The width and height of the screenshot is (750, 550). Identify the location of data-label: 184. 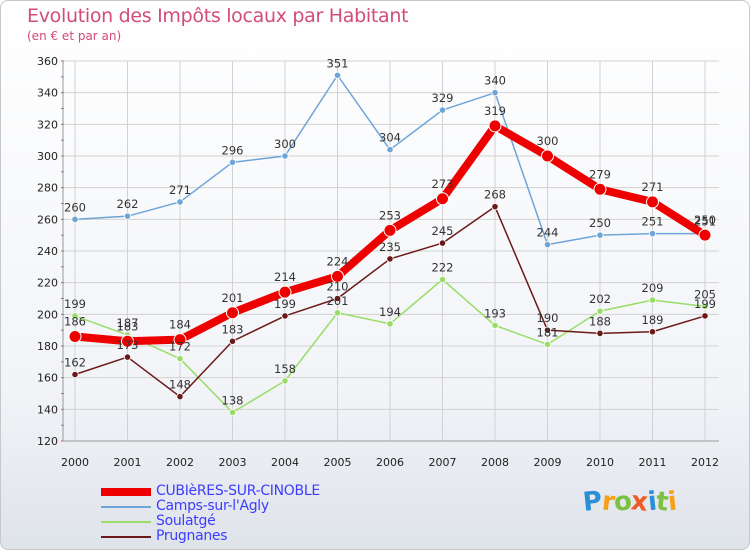
(180, 325).